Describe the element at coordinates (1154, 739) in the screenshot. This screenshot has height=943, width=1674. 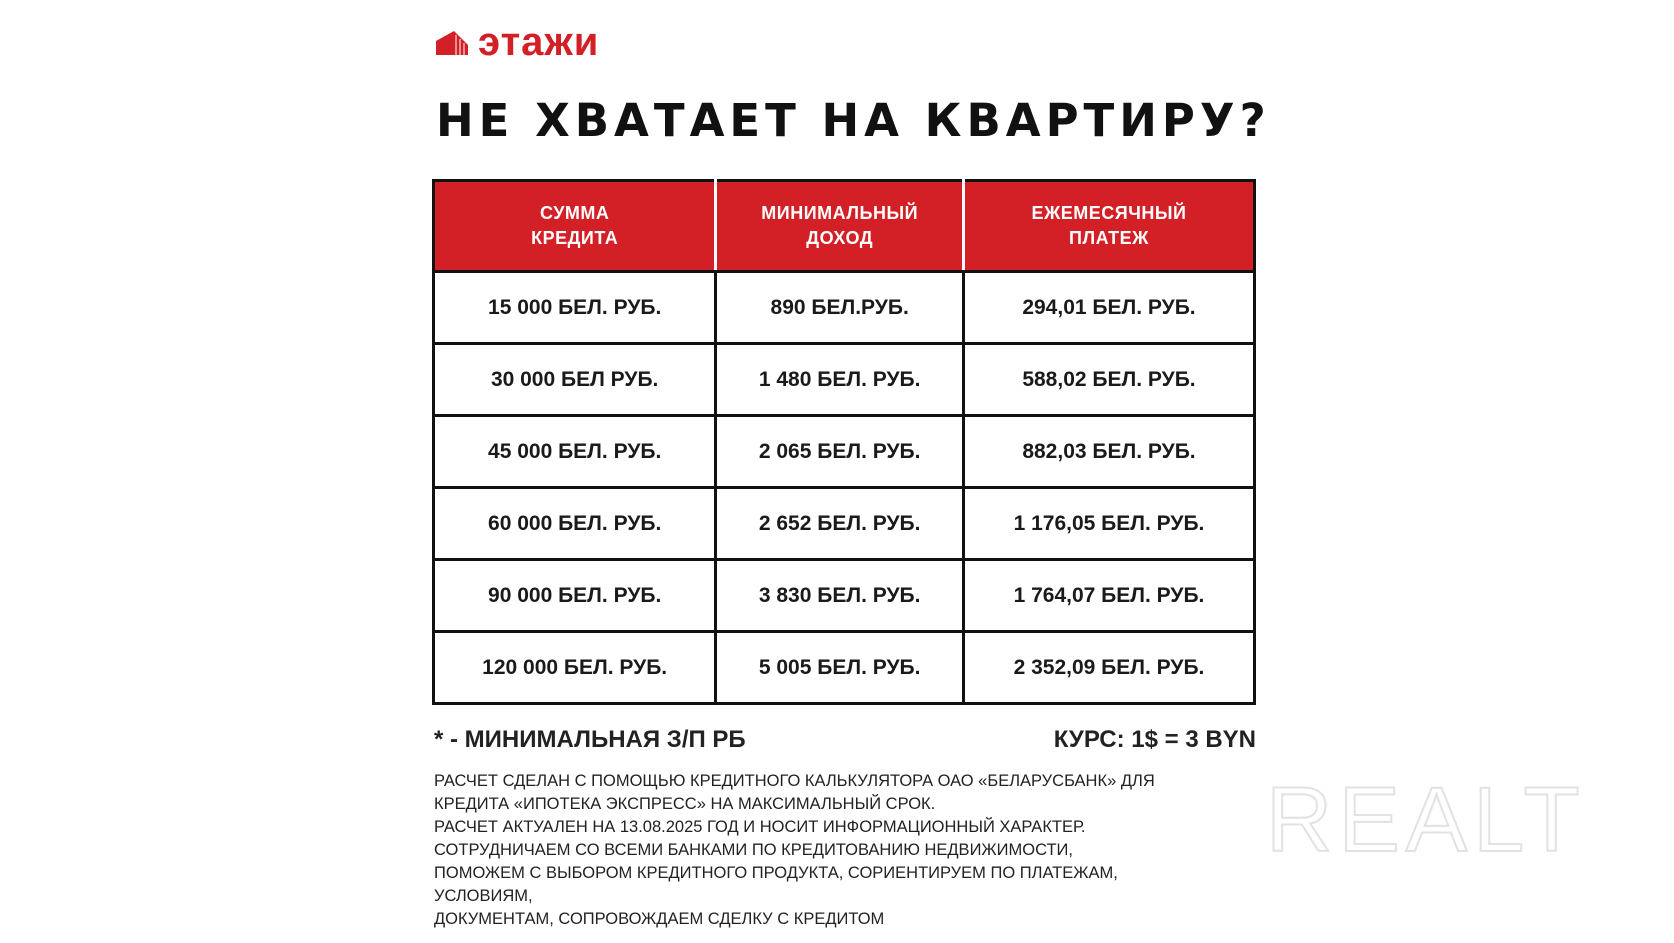
I see `exchange-rate: КУРС: 1$ = 3 BYN` at that location.